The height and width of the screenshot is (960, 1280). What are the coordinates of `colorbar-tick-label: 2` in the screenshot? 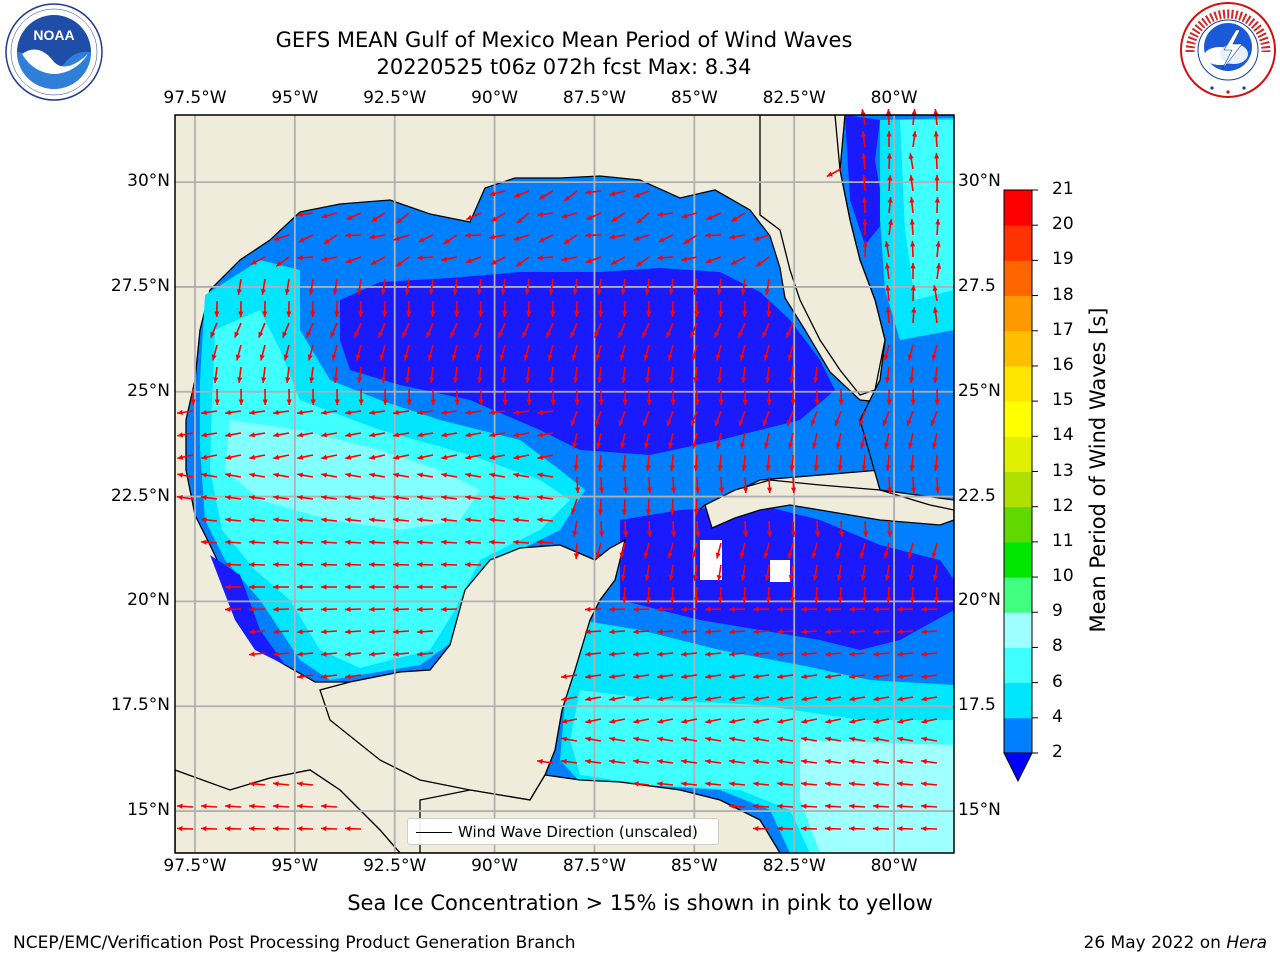 It's located at (1057, 752).